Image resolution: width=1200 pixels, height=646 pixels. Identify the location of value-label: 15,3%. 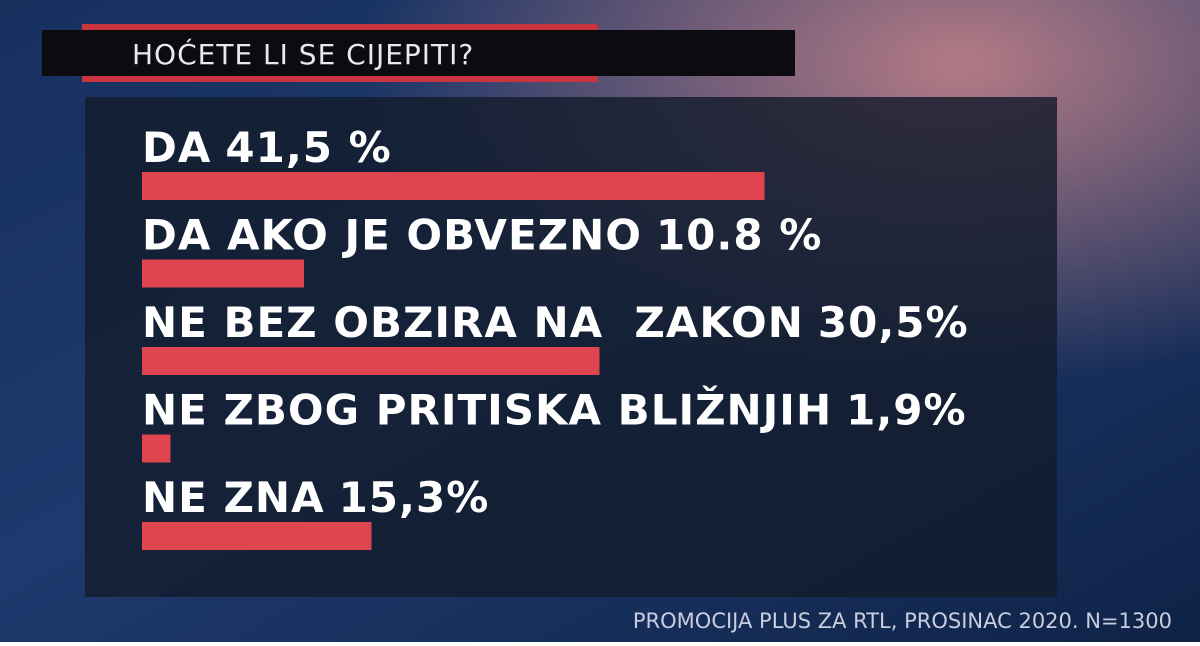
(414, 497).